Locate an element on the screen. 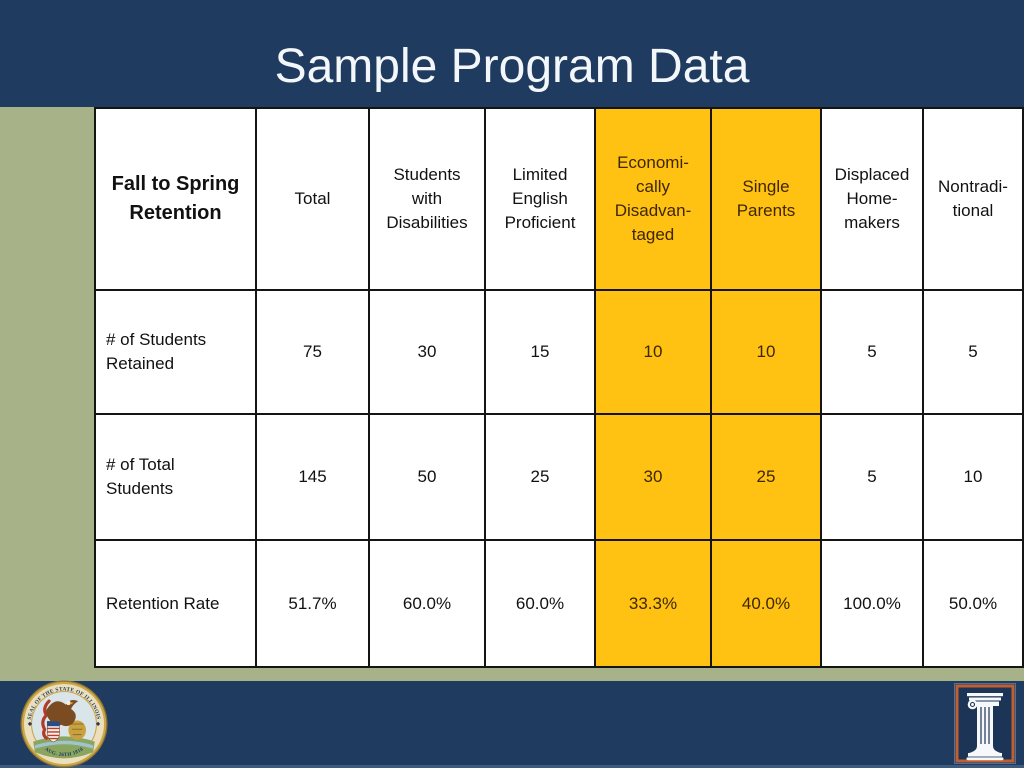 The height and width of the screenshot is (768, 1024). col-header-fall-to-spring-retention: Fall to Spring Retention is located at coordinates (175, 199).